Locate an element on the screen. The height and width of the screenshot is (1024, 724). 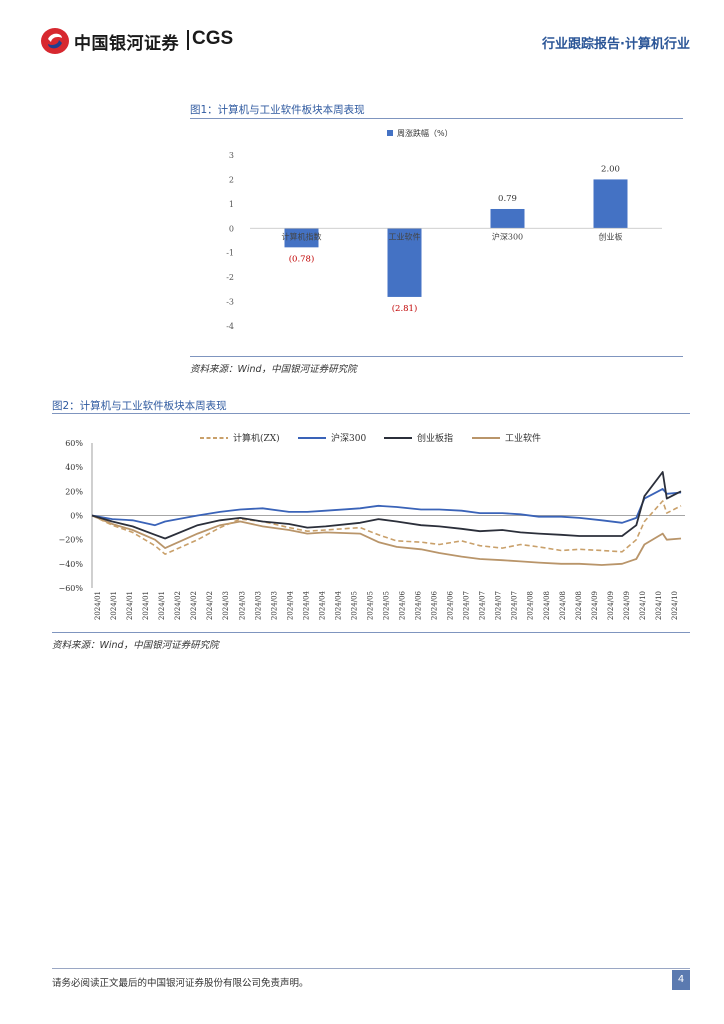
y-tick-label: 20% is located at coordinates (74, 491).